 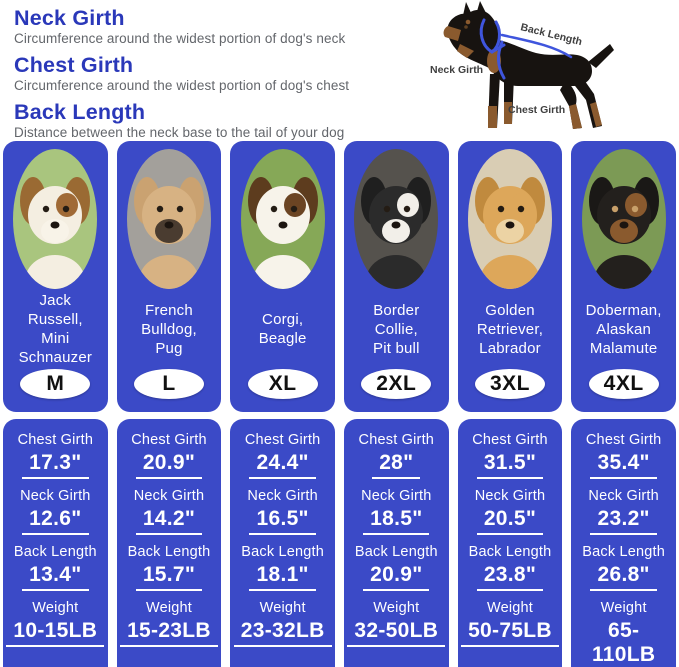 What do you see at coordinates (396, 329) in the screenshot?
I see `breed-names: Border Collie, Pit bull` at bounding box center [396, 329].